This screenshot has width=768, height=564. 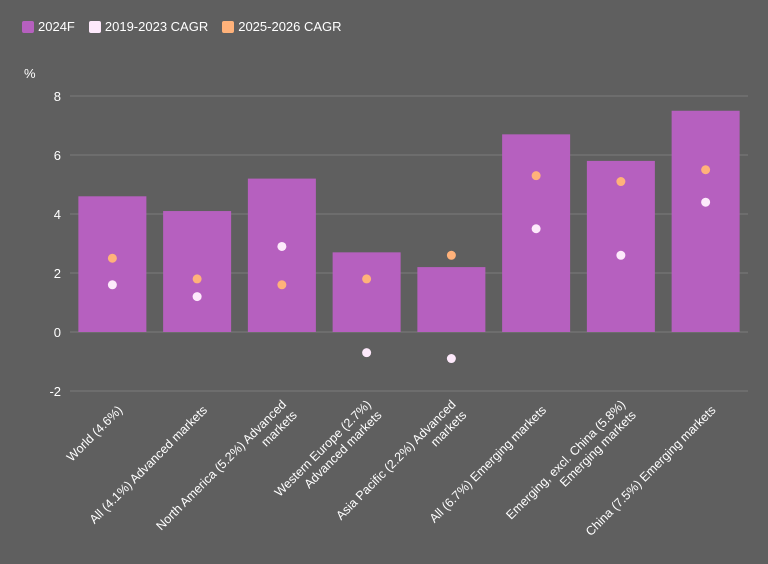 What do you see at coordinates (56, 26) in the screenshot?
I see `legend-label-2024f: 2024F` at bounding box center [56, 26].